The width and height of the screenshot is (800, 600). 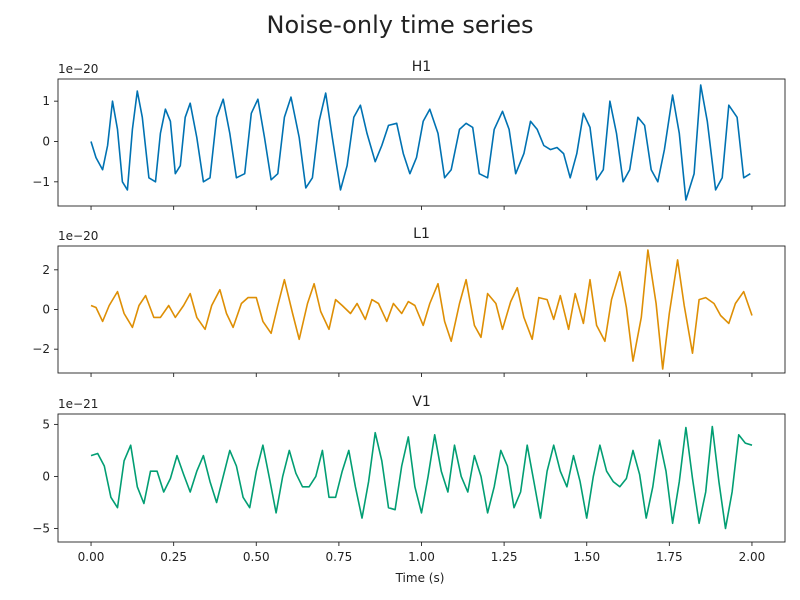 What do you see at coordinates (339, 557) in the screenshot?
I see `x-tick-label: 0.75` at bounding box center [339, 557].